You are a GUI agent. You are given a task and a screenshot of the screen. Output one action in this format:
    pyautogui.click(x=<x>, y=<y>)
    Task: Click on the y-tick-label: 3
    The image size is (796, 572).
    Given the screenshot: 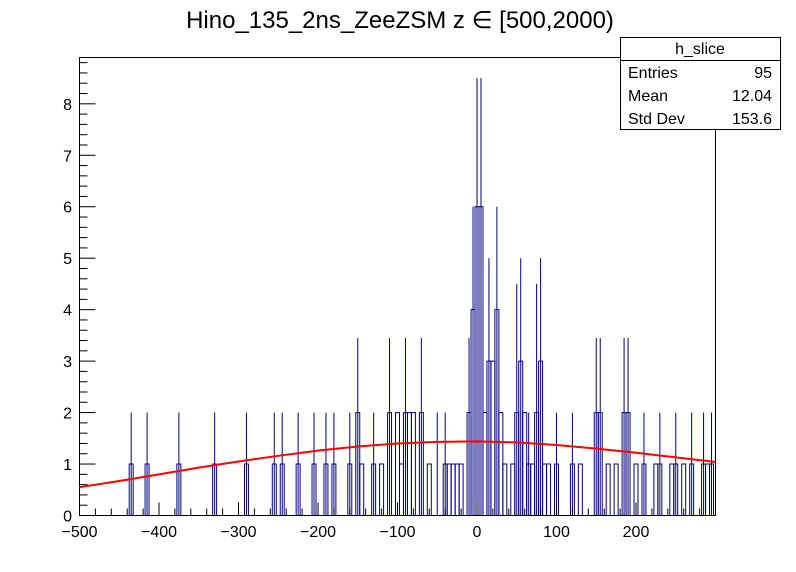 What is the action you would take?
    pyautogui.click(x=67, y=362)
    